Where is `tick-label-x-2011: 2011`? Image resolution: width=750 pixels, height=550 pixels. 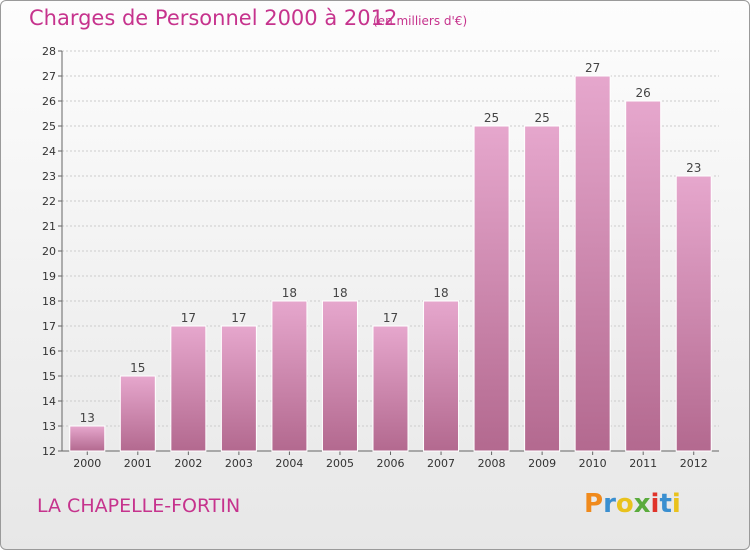 tick-label-x-2011: 2011 is located at coordinates (643, 463).